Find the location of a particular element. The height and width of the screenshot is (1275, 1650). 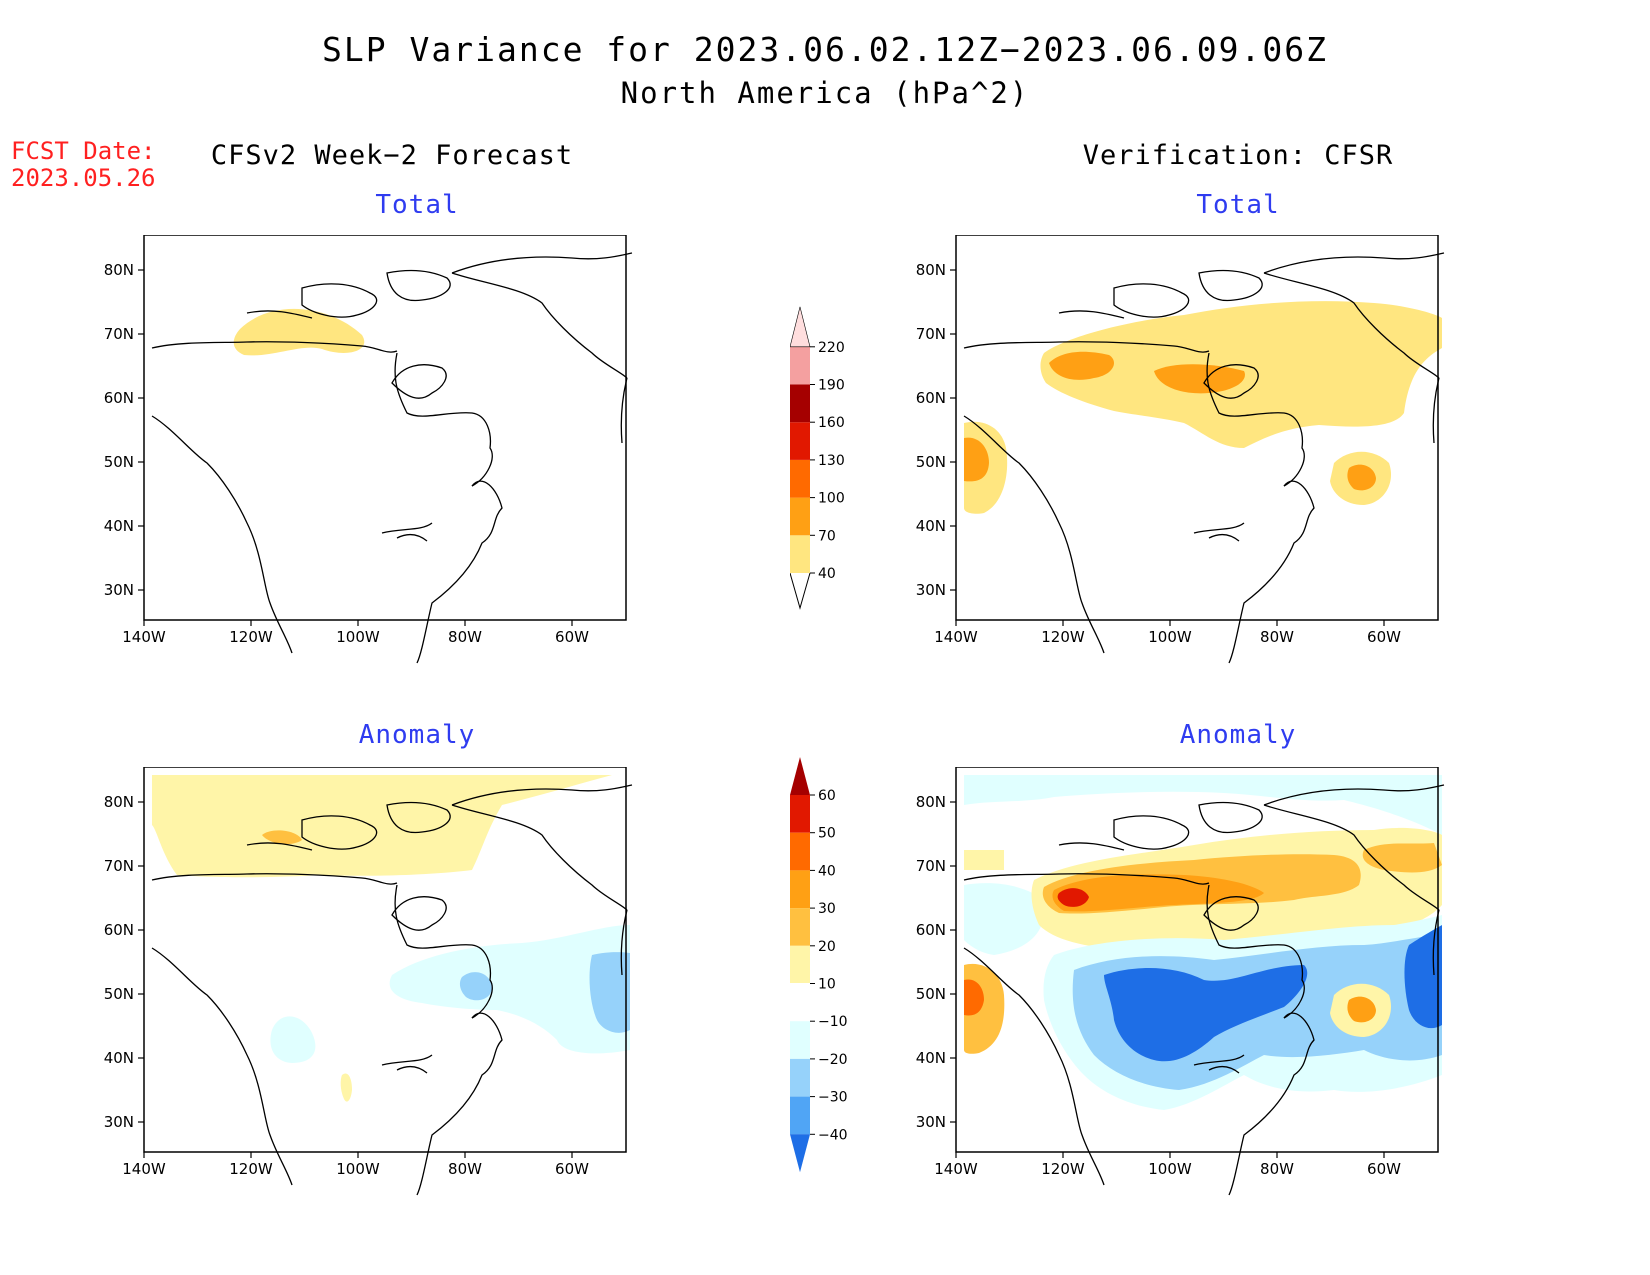

colorbar-level-label: 100 is located at coordinates (831, 499).